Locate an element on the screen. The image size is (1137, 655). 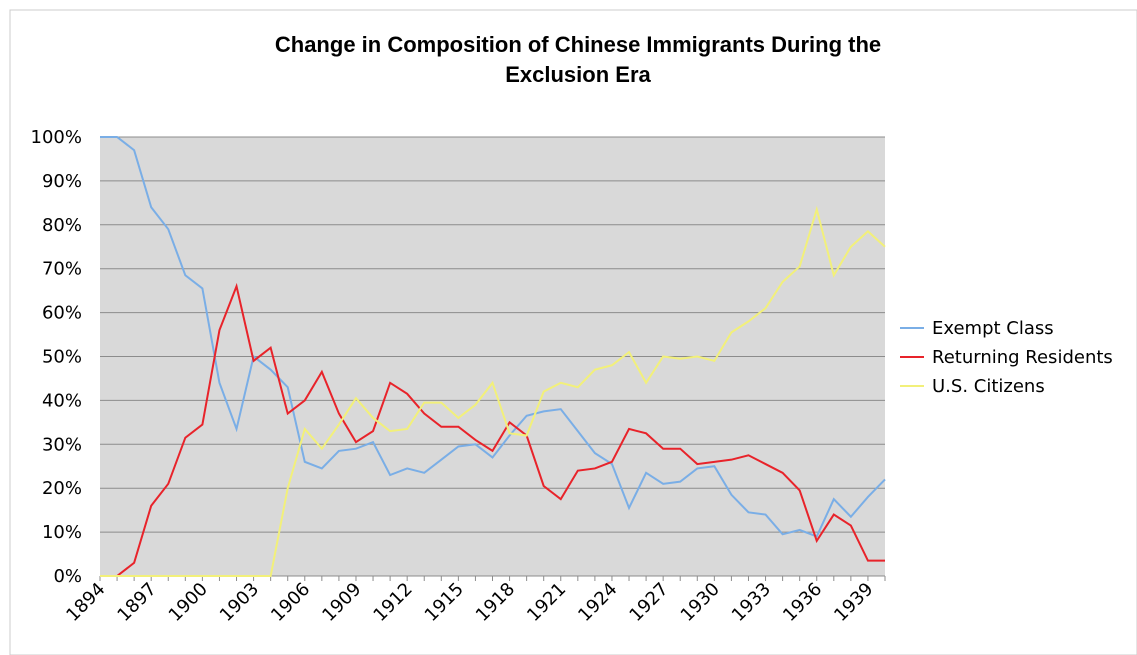
y-tick-label: 20% is located at coordinates (62, 488).